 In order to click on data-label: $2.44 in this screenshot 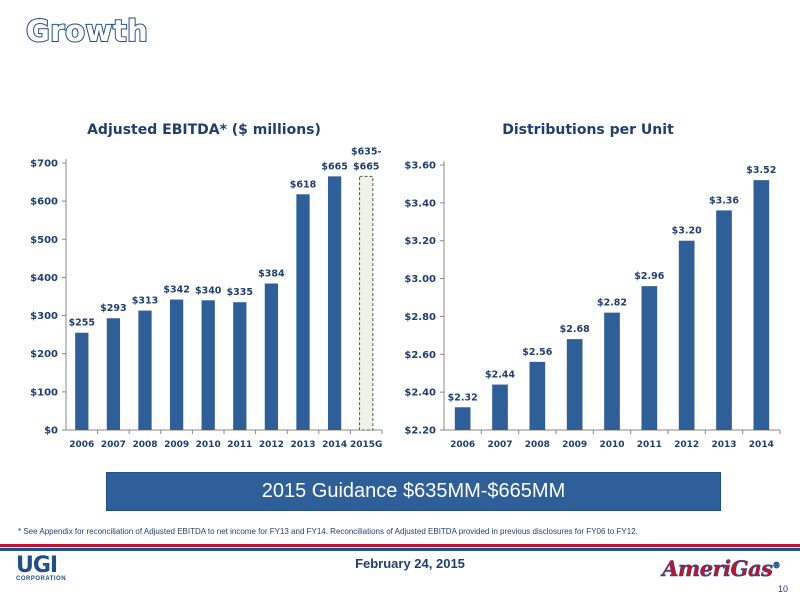, I will do `click(500, 375)`.